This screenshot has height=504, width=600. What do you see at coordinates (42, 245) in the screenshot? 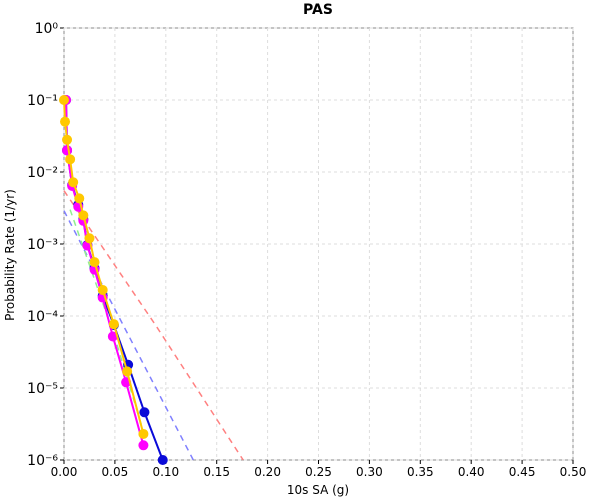
I see `y-tick-label: 10⁻³` at bounding box center [42, 245].